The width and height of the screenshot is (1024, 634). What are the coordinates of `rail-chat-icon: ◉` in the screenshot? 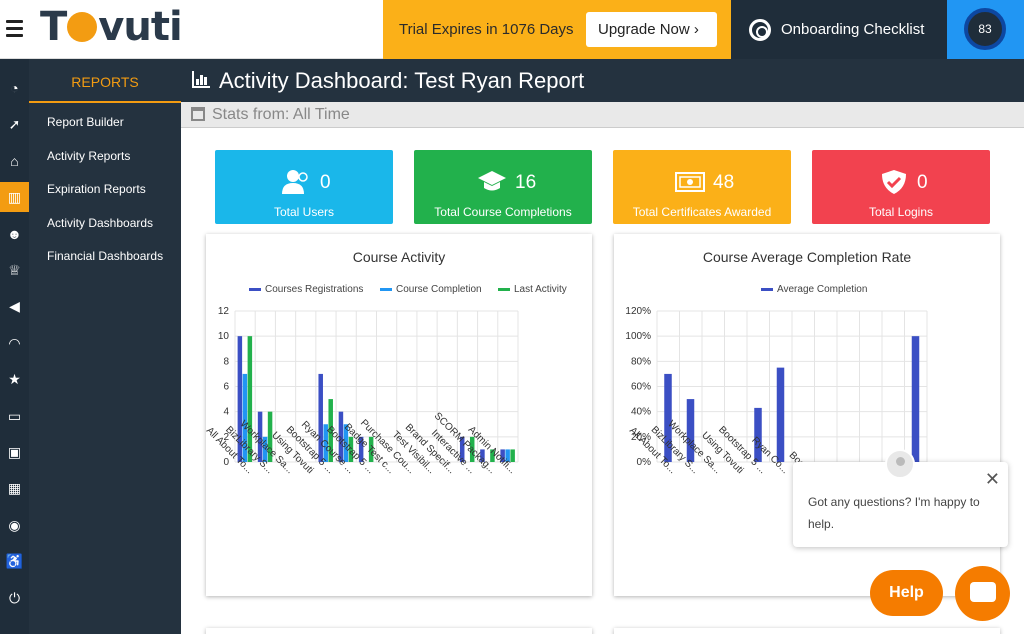 It's located at (14, 524).